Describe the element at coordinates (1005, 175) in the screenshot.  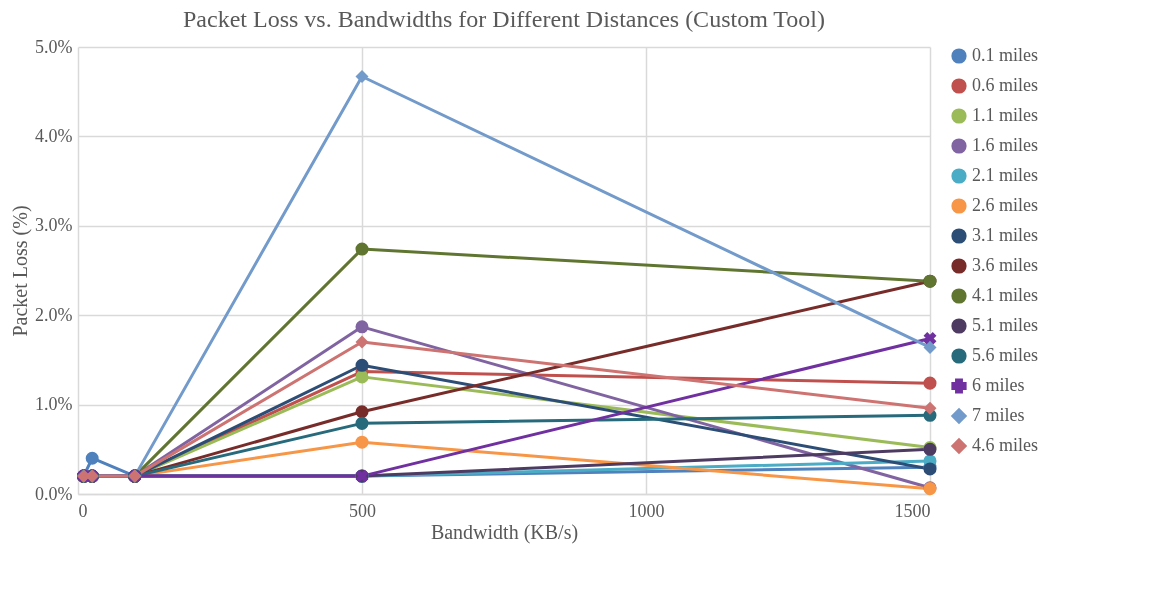
I see `legend-label: 2.1 miles` at that location.